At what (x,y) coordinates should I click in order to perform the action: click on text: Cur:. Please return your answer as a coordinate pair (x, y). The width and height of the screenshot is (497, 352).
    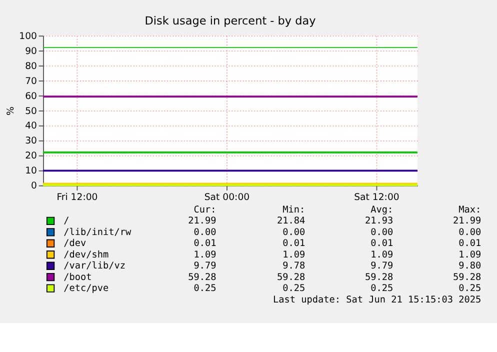
    Looking at the image, I should click on (205, 210).